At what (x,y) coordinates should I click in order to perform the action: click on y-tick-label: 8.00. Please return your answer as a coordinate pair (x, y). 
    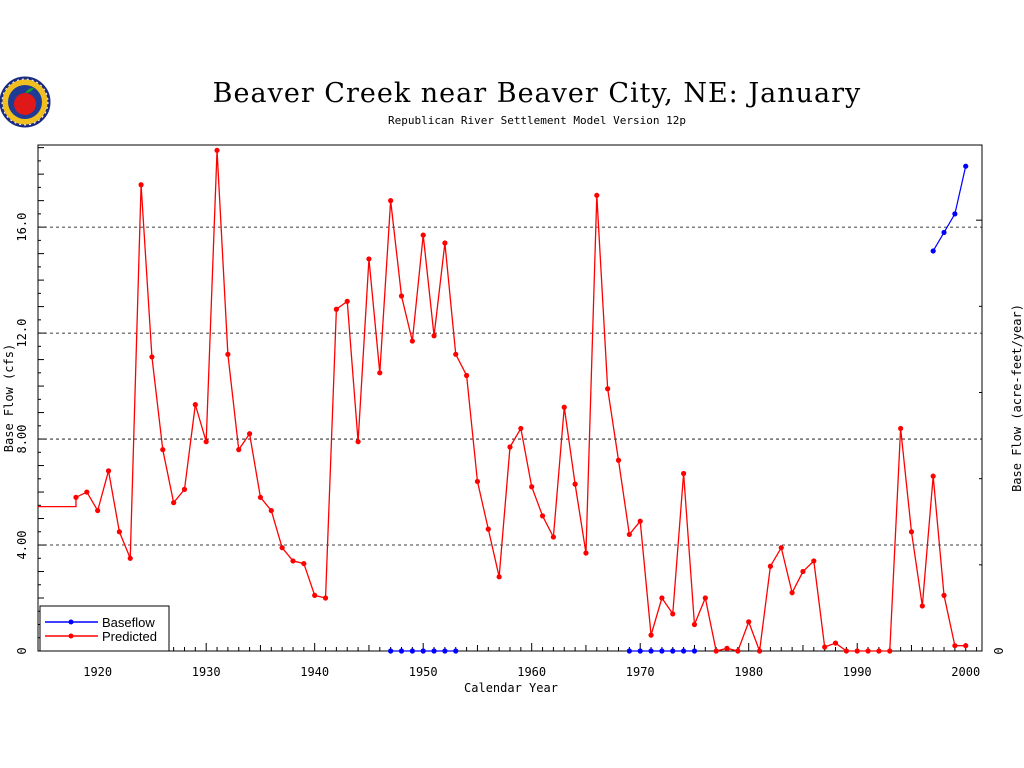
    Looking at the image, I should click on (22, 439).